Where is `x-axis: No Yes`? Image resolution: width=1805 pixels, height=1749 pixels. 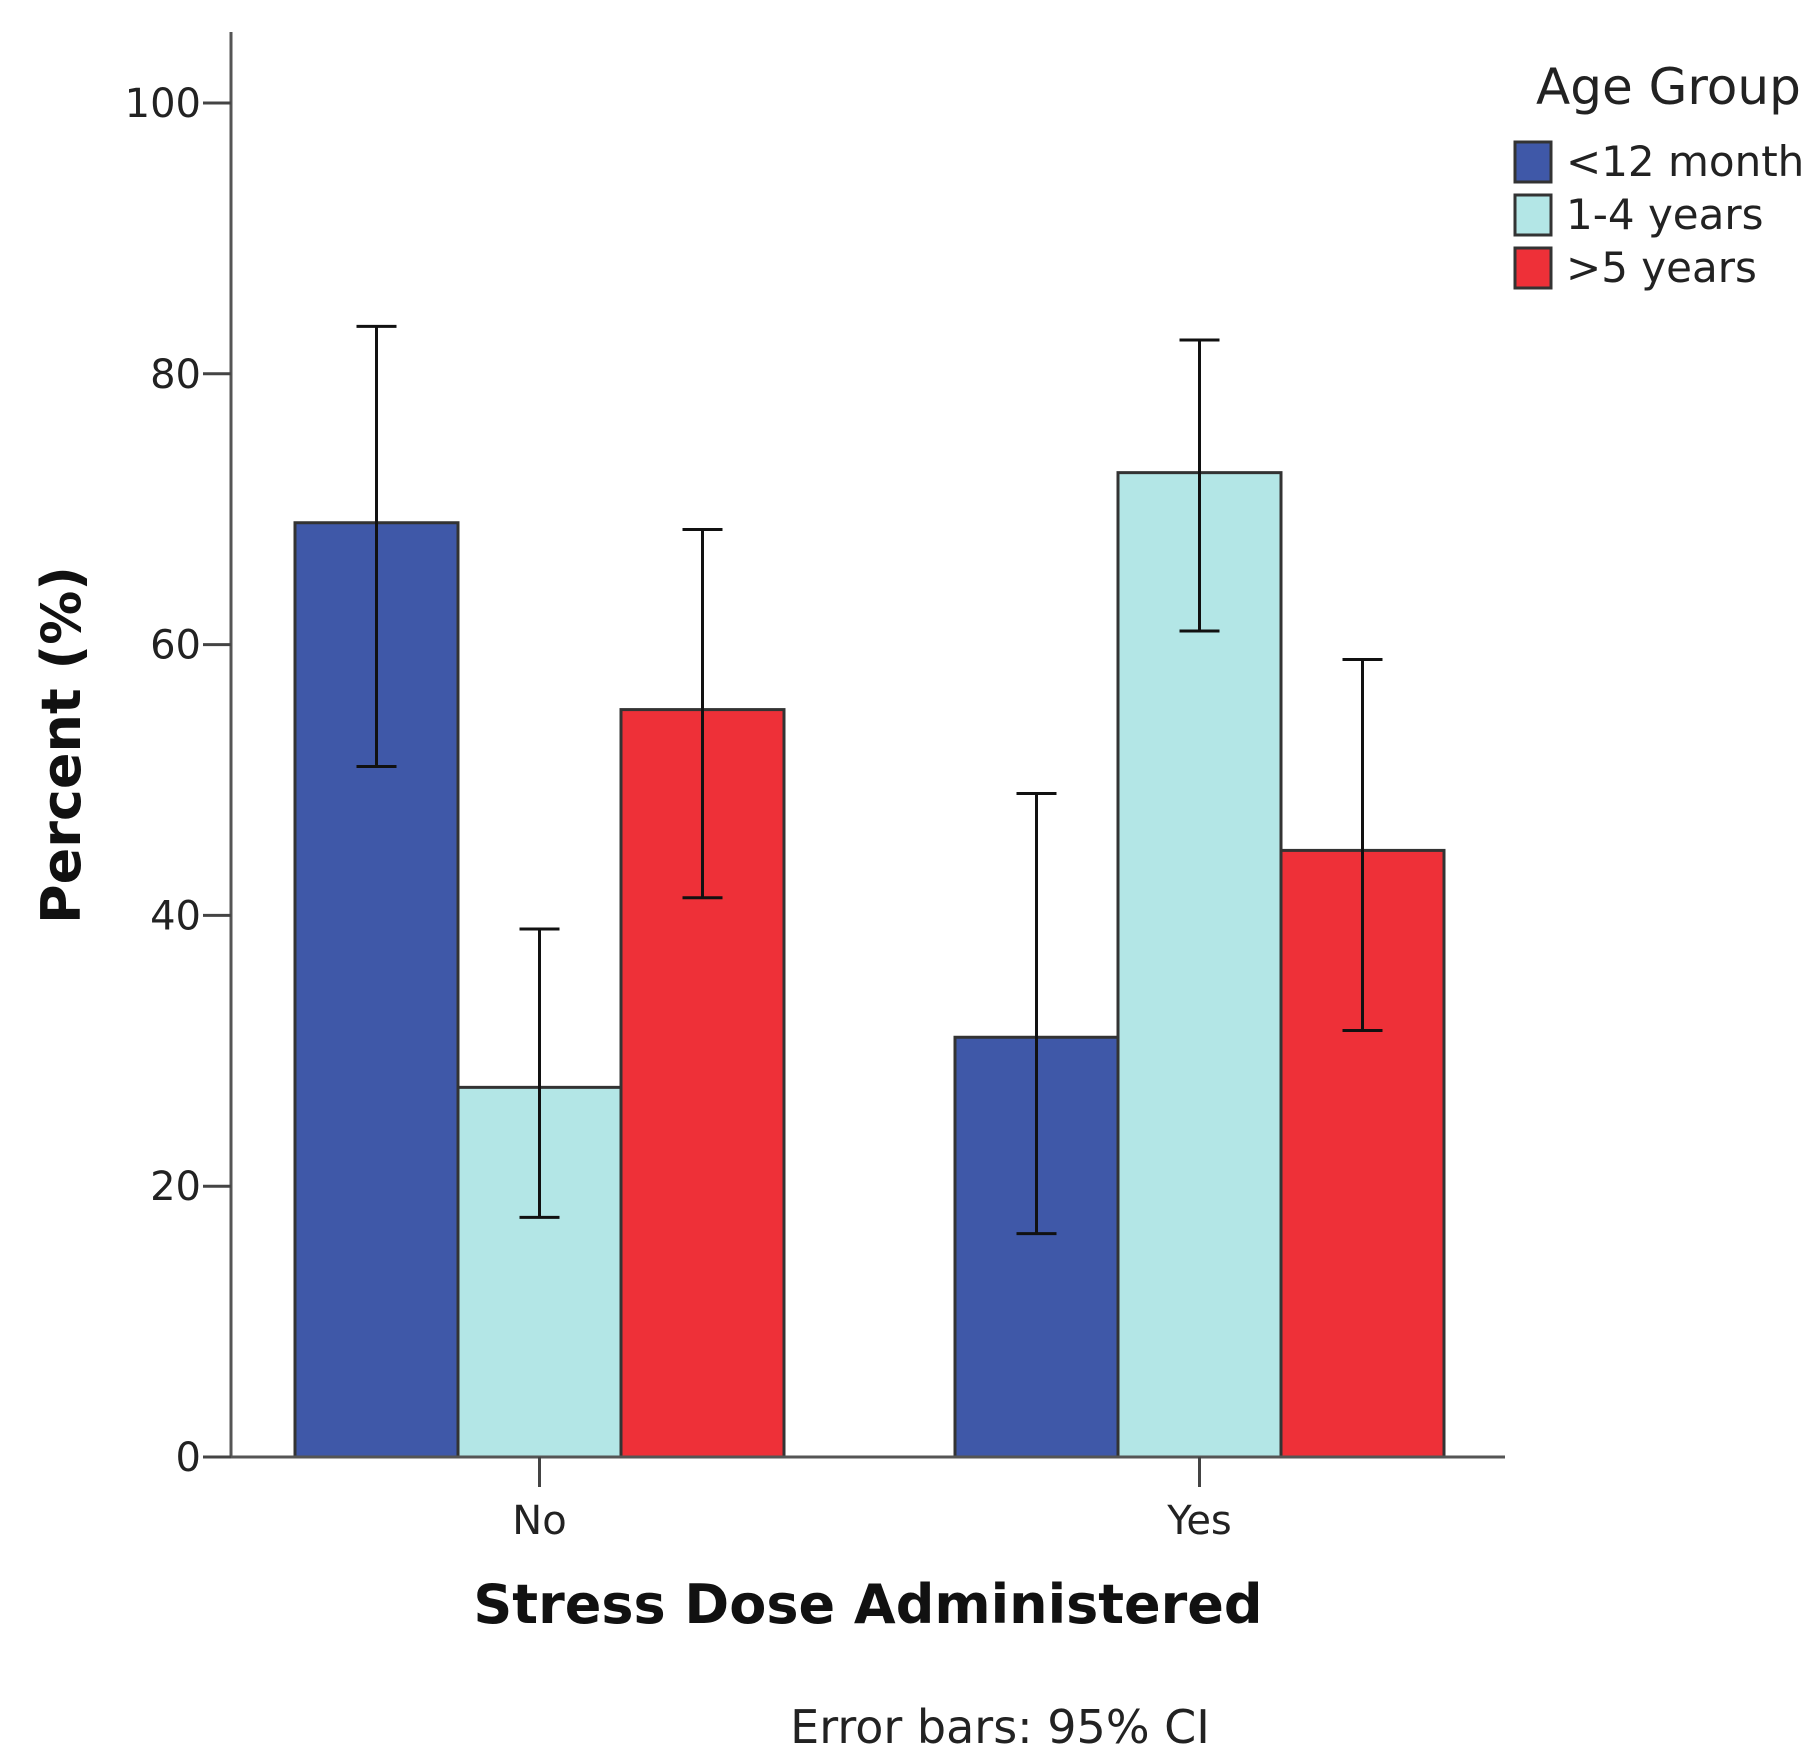 x-axis: No Yes is located at coordinates (868, 1499).